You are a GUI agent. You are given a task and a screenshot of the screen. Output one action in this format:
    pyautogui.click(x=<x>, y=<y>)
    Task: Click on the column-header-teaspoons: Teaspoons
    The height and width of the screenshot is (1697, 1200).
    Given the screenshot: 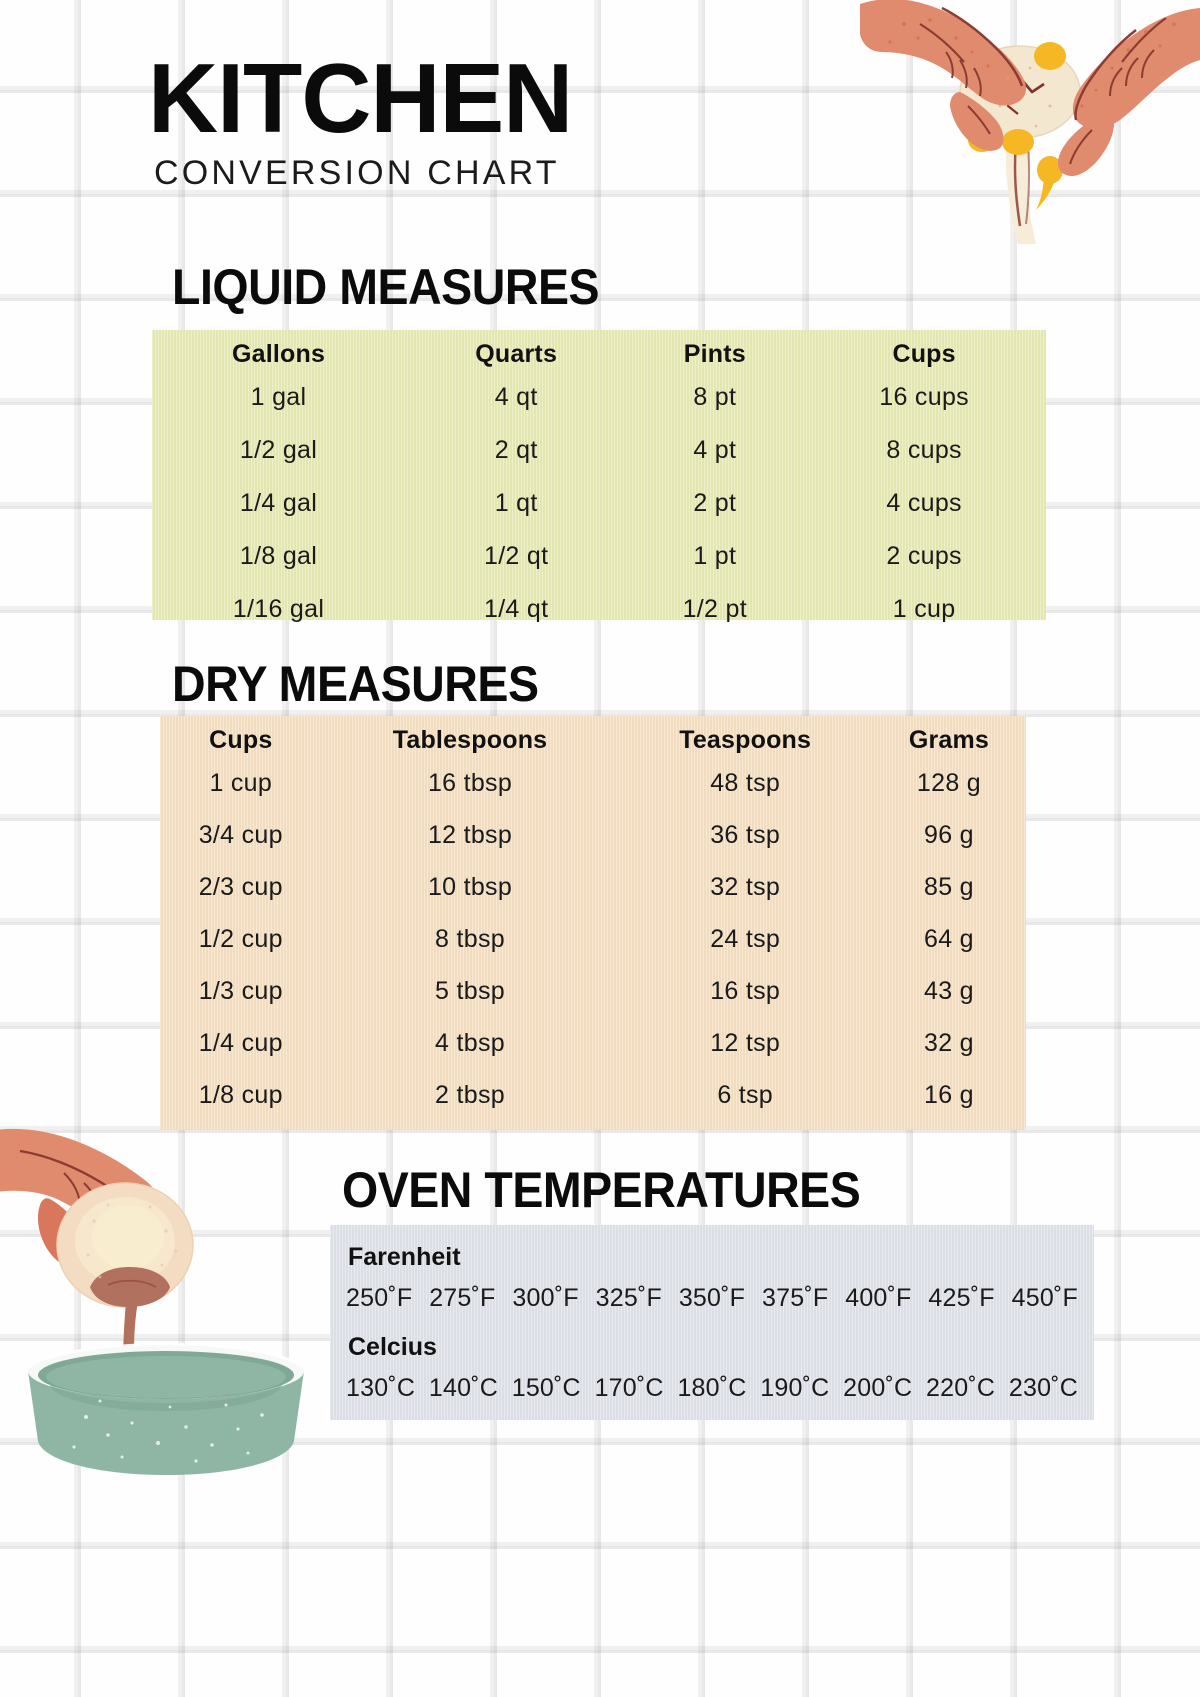 What is the action you would take?
    pyautogui.click(x=745, y=740)
    